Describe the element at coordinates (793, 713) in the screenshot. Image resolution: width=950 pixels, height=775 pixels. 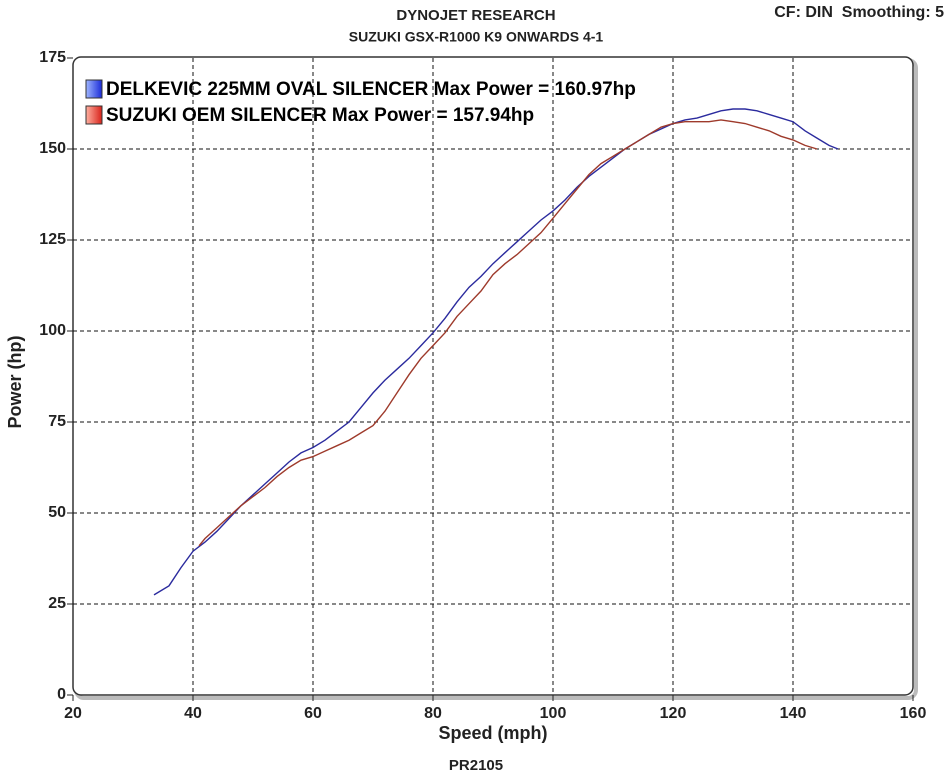
I see `x-tick-label: 140` at that location.